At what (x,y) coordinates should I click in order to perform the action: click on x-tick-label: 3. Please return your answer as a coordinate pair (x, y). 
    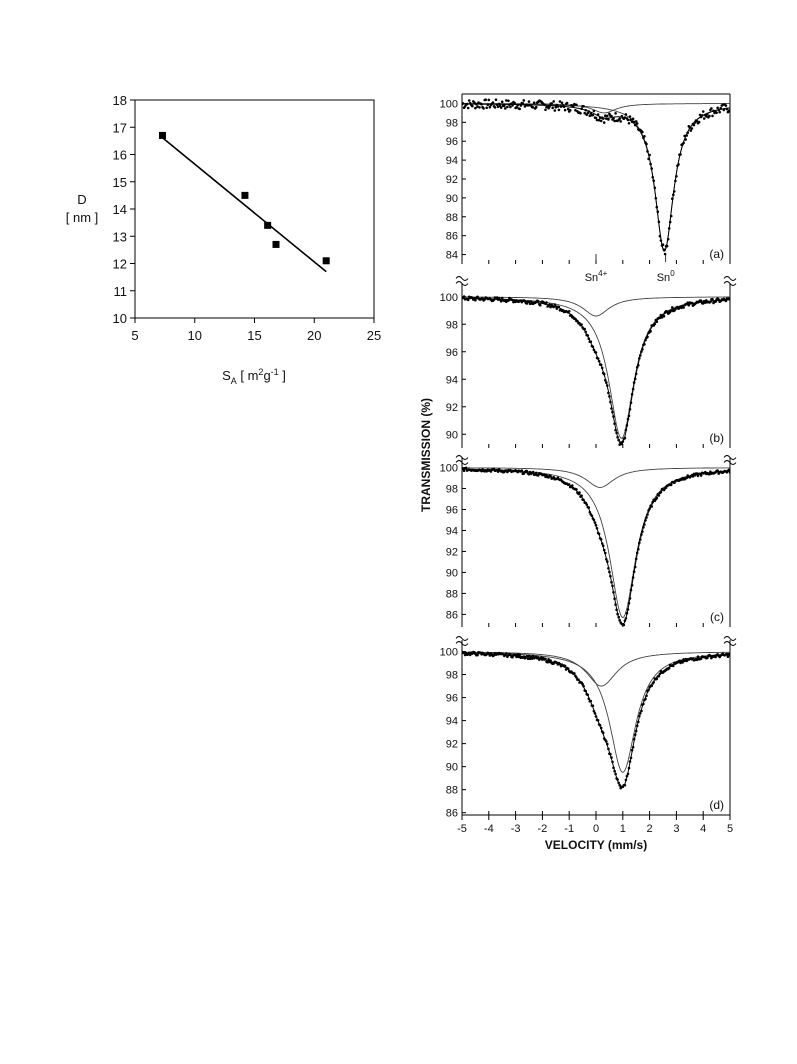
    Looking at the image, I should click on (676, 829).